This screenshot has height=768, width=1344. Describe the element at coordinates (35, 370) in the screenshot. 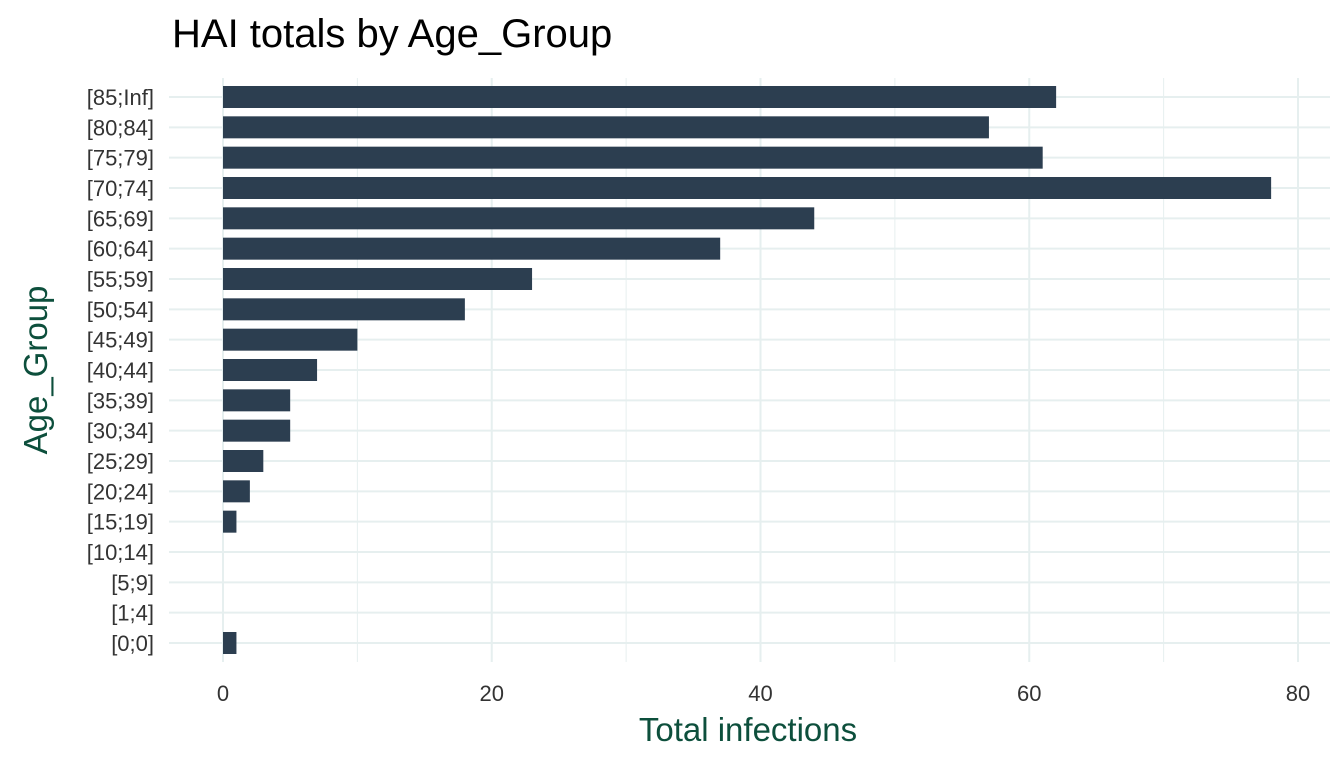

I see `y-axis-title: Age_Group` at that location.